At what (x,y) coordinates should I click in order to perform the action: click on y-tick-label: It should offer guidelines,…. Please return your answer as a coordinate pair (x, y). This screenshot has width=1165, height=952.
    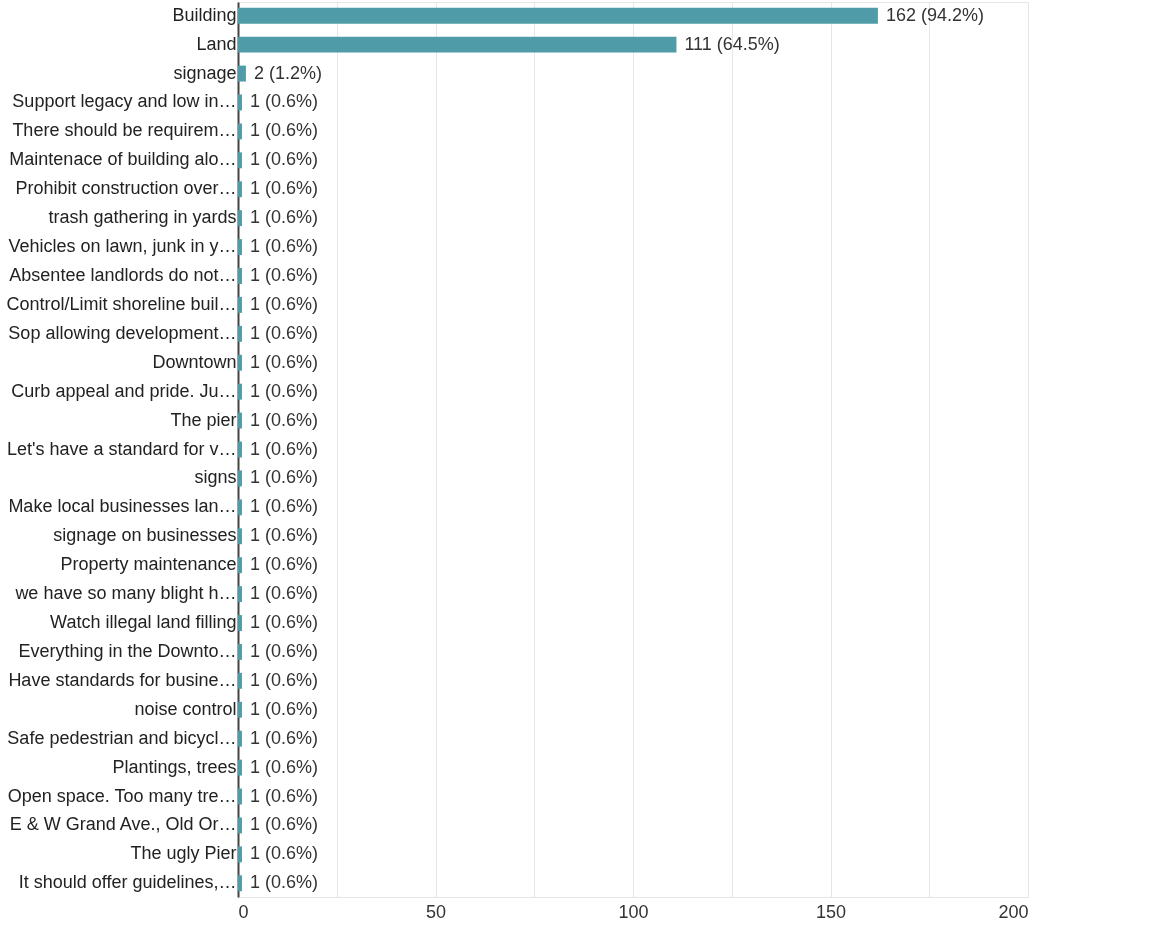
    Looking at the image, I should click on (127, 882).